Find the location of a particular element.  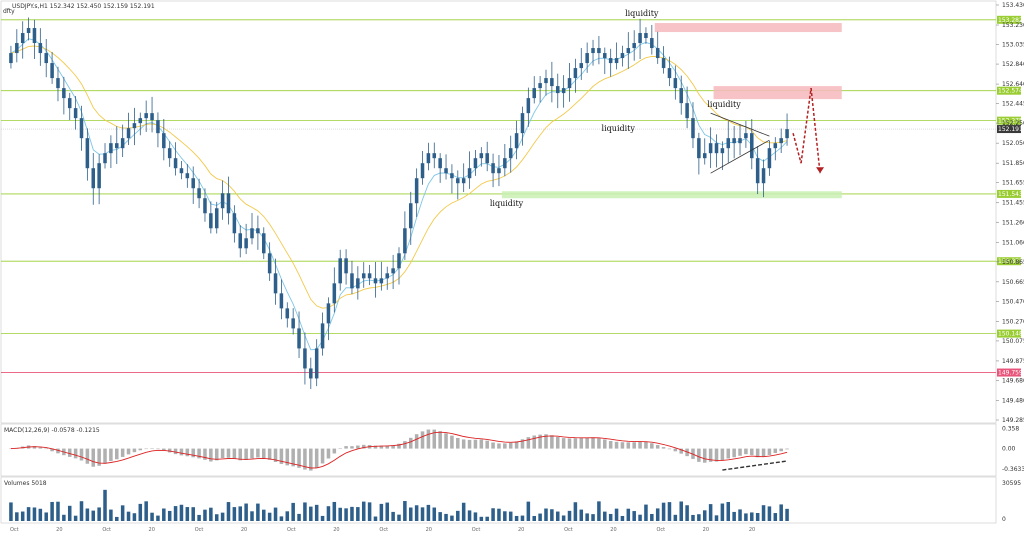

price-tick-label: 149.480 is located at coordinates (1013, 400).